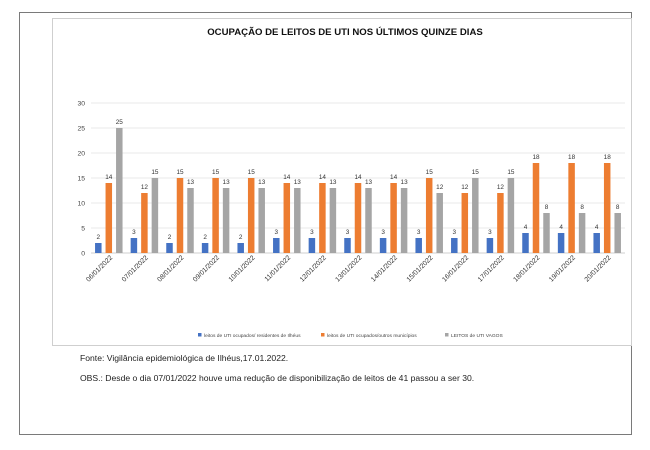 Image resolution: width=650 pixels, height=450 pixels. What do you see at coordinates (477, 336) in the screenshot?
I see `legend-label: LEITOS de UTI VAGOS` at bounding box center [477, 336].